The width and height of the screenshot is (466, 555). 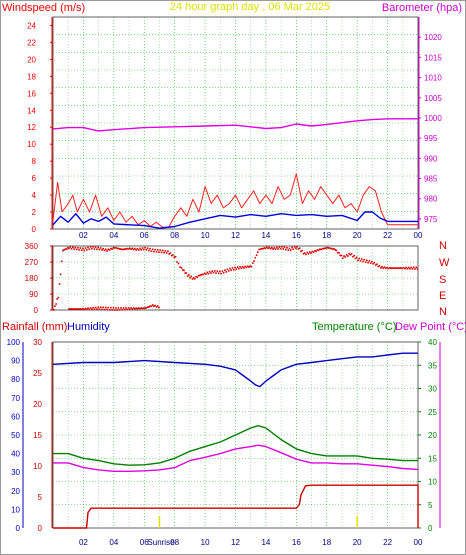 What do you see at coordinates (14, 342) in the screenshot?
I see `p3-humidity-tick-label: 100` at bounding box center [14, 342].